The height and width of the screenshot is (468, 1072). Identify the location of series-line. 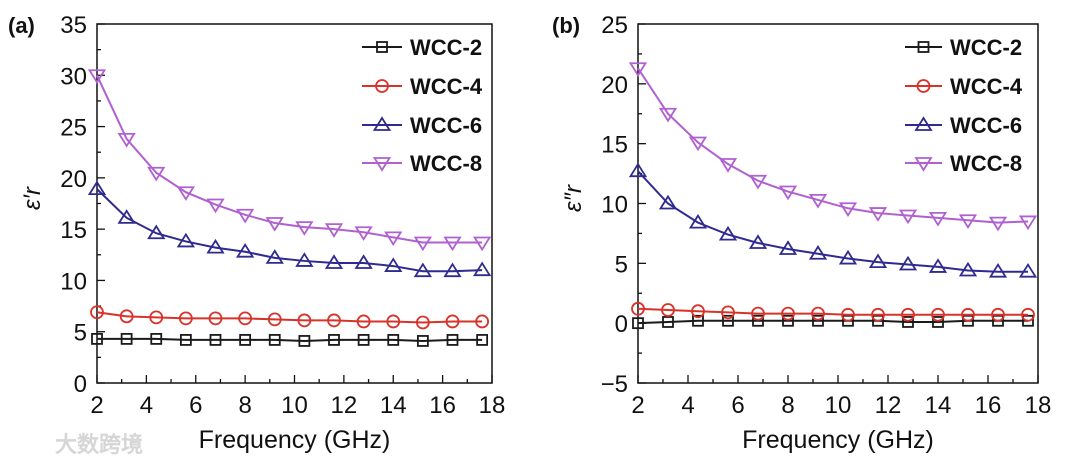
(832, 221).